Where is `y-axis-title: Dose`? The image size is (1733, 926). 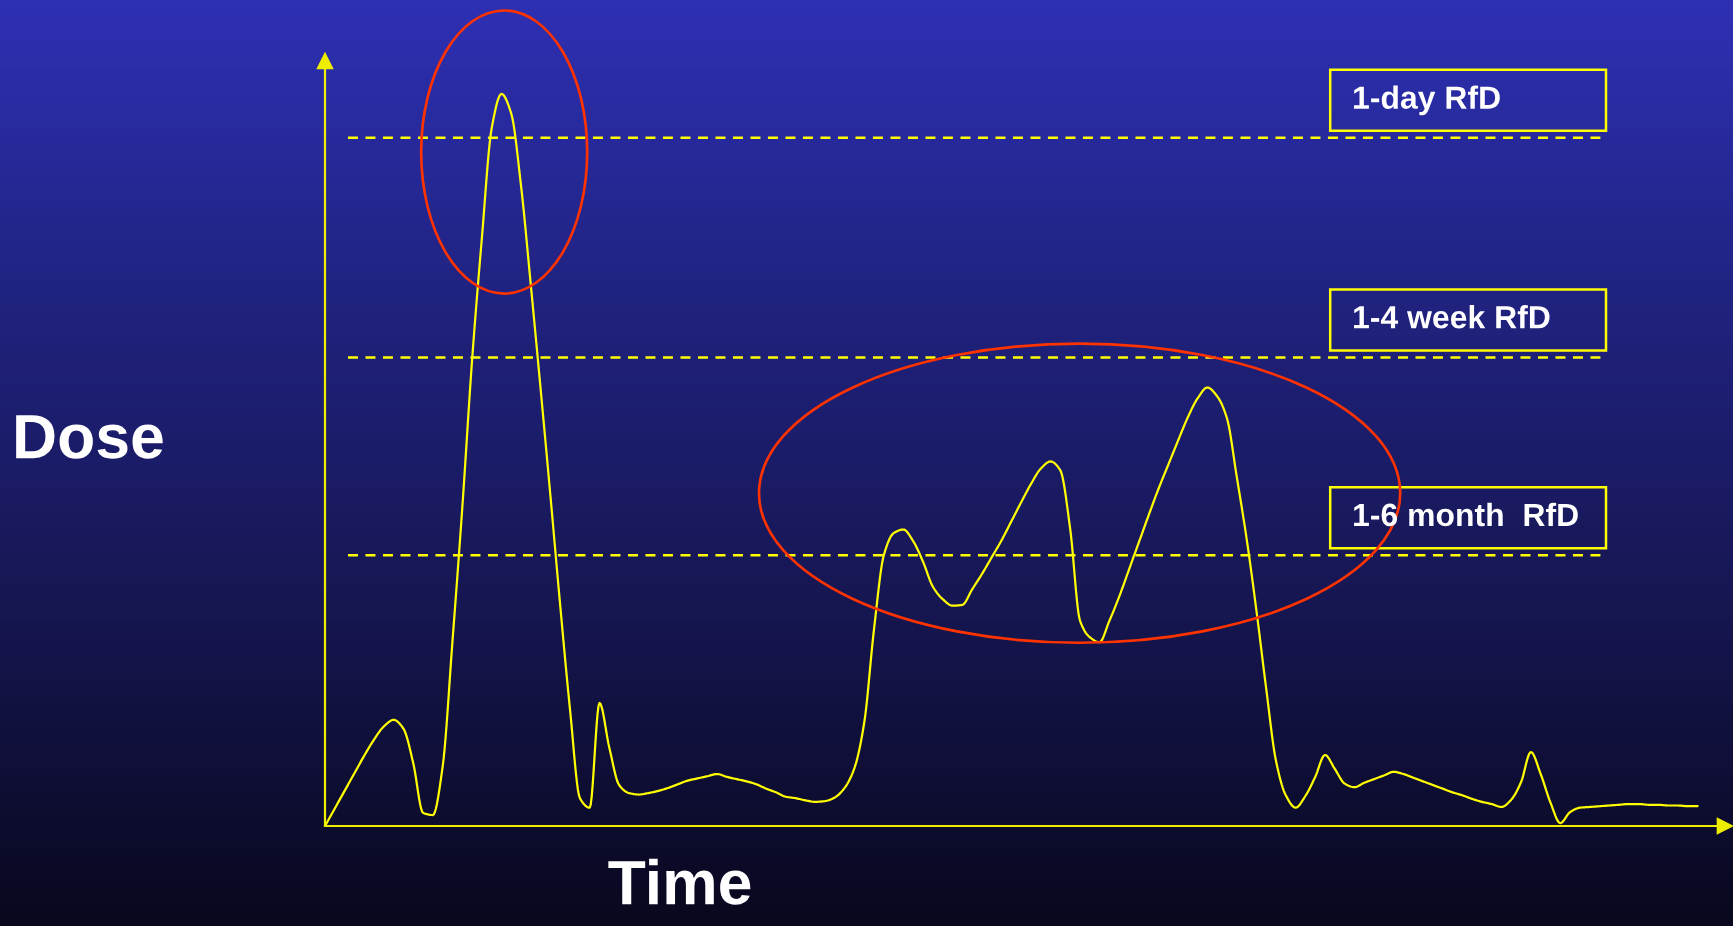 y-axis-title: Dose is located at coordinates (89, 437).